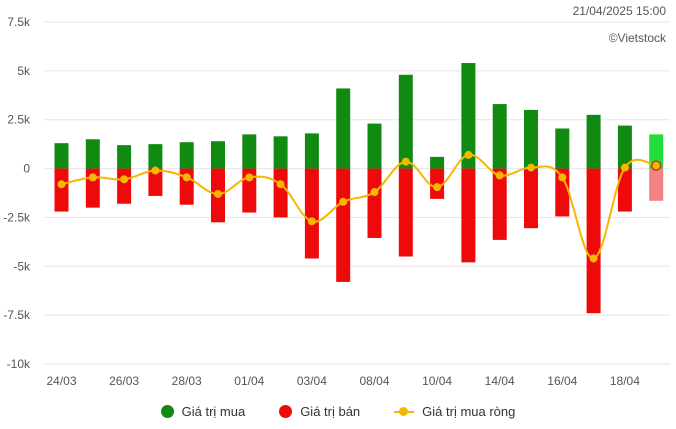 The width and height of the screenshot is (676, 429). I want to click on legend-net-marker, so click(404, 411).